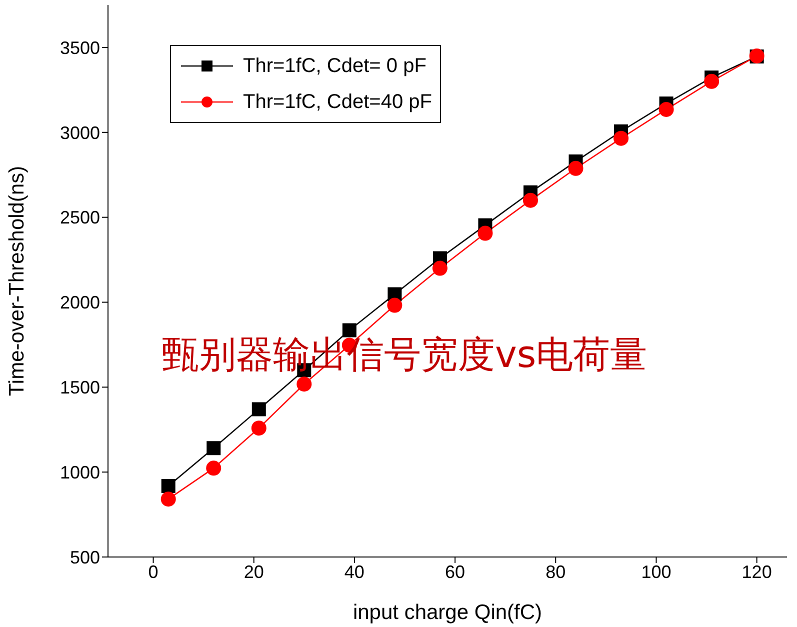 Image resolution: width=797 pixels, height=627 pixels. I want to click on y-tick-label: 2500, so click(80, 218).